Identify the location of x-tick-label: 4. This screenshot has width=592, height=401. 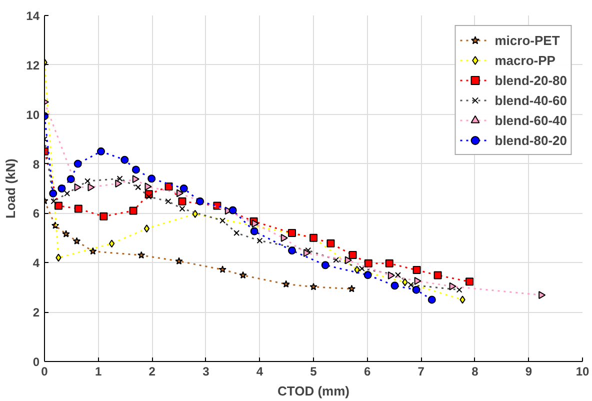
(260, 371).